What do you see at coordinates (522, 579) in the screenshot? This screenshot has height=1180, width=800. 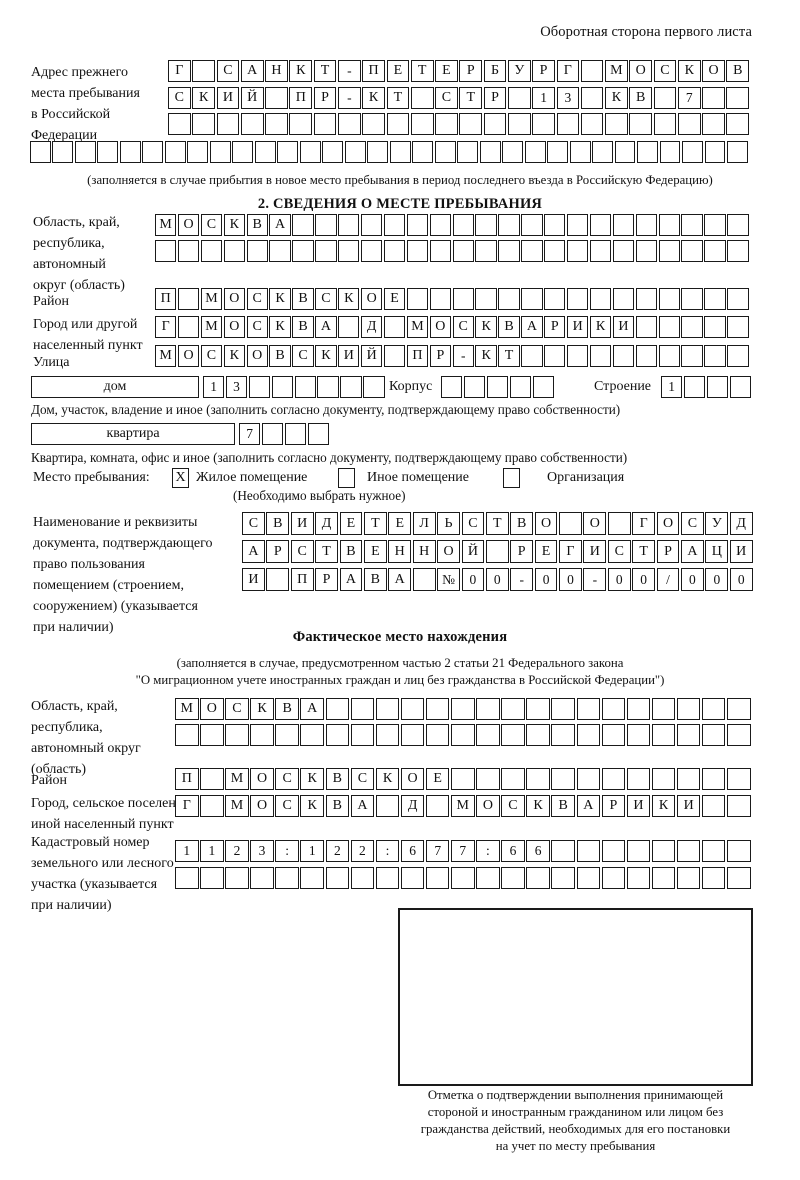 I see `char-cell: -` at bounding box center [522, 579].